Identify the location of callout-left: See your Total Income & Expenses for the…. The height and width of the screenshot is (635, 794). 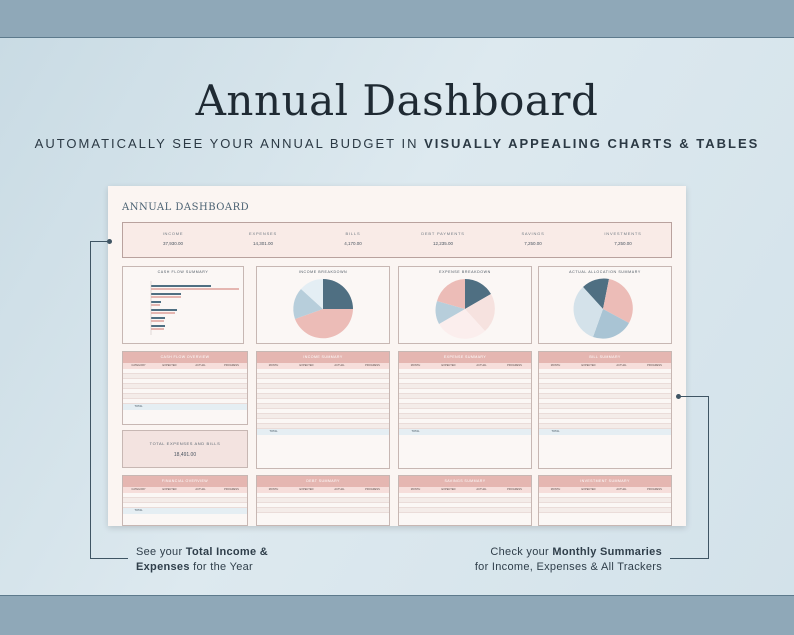
(202, 559).